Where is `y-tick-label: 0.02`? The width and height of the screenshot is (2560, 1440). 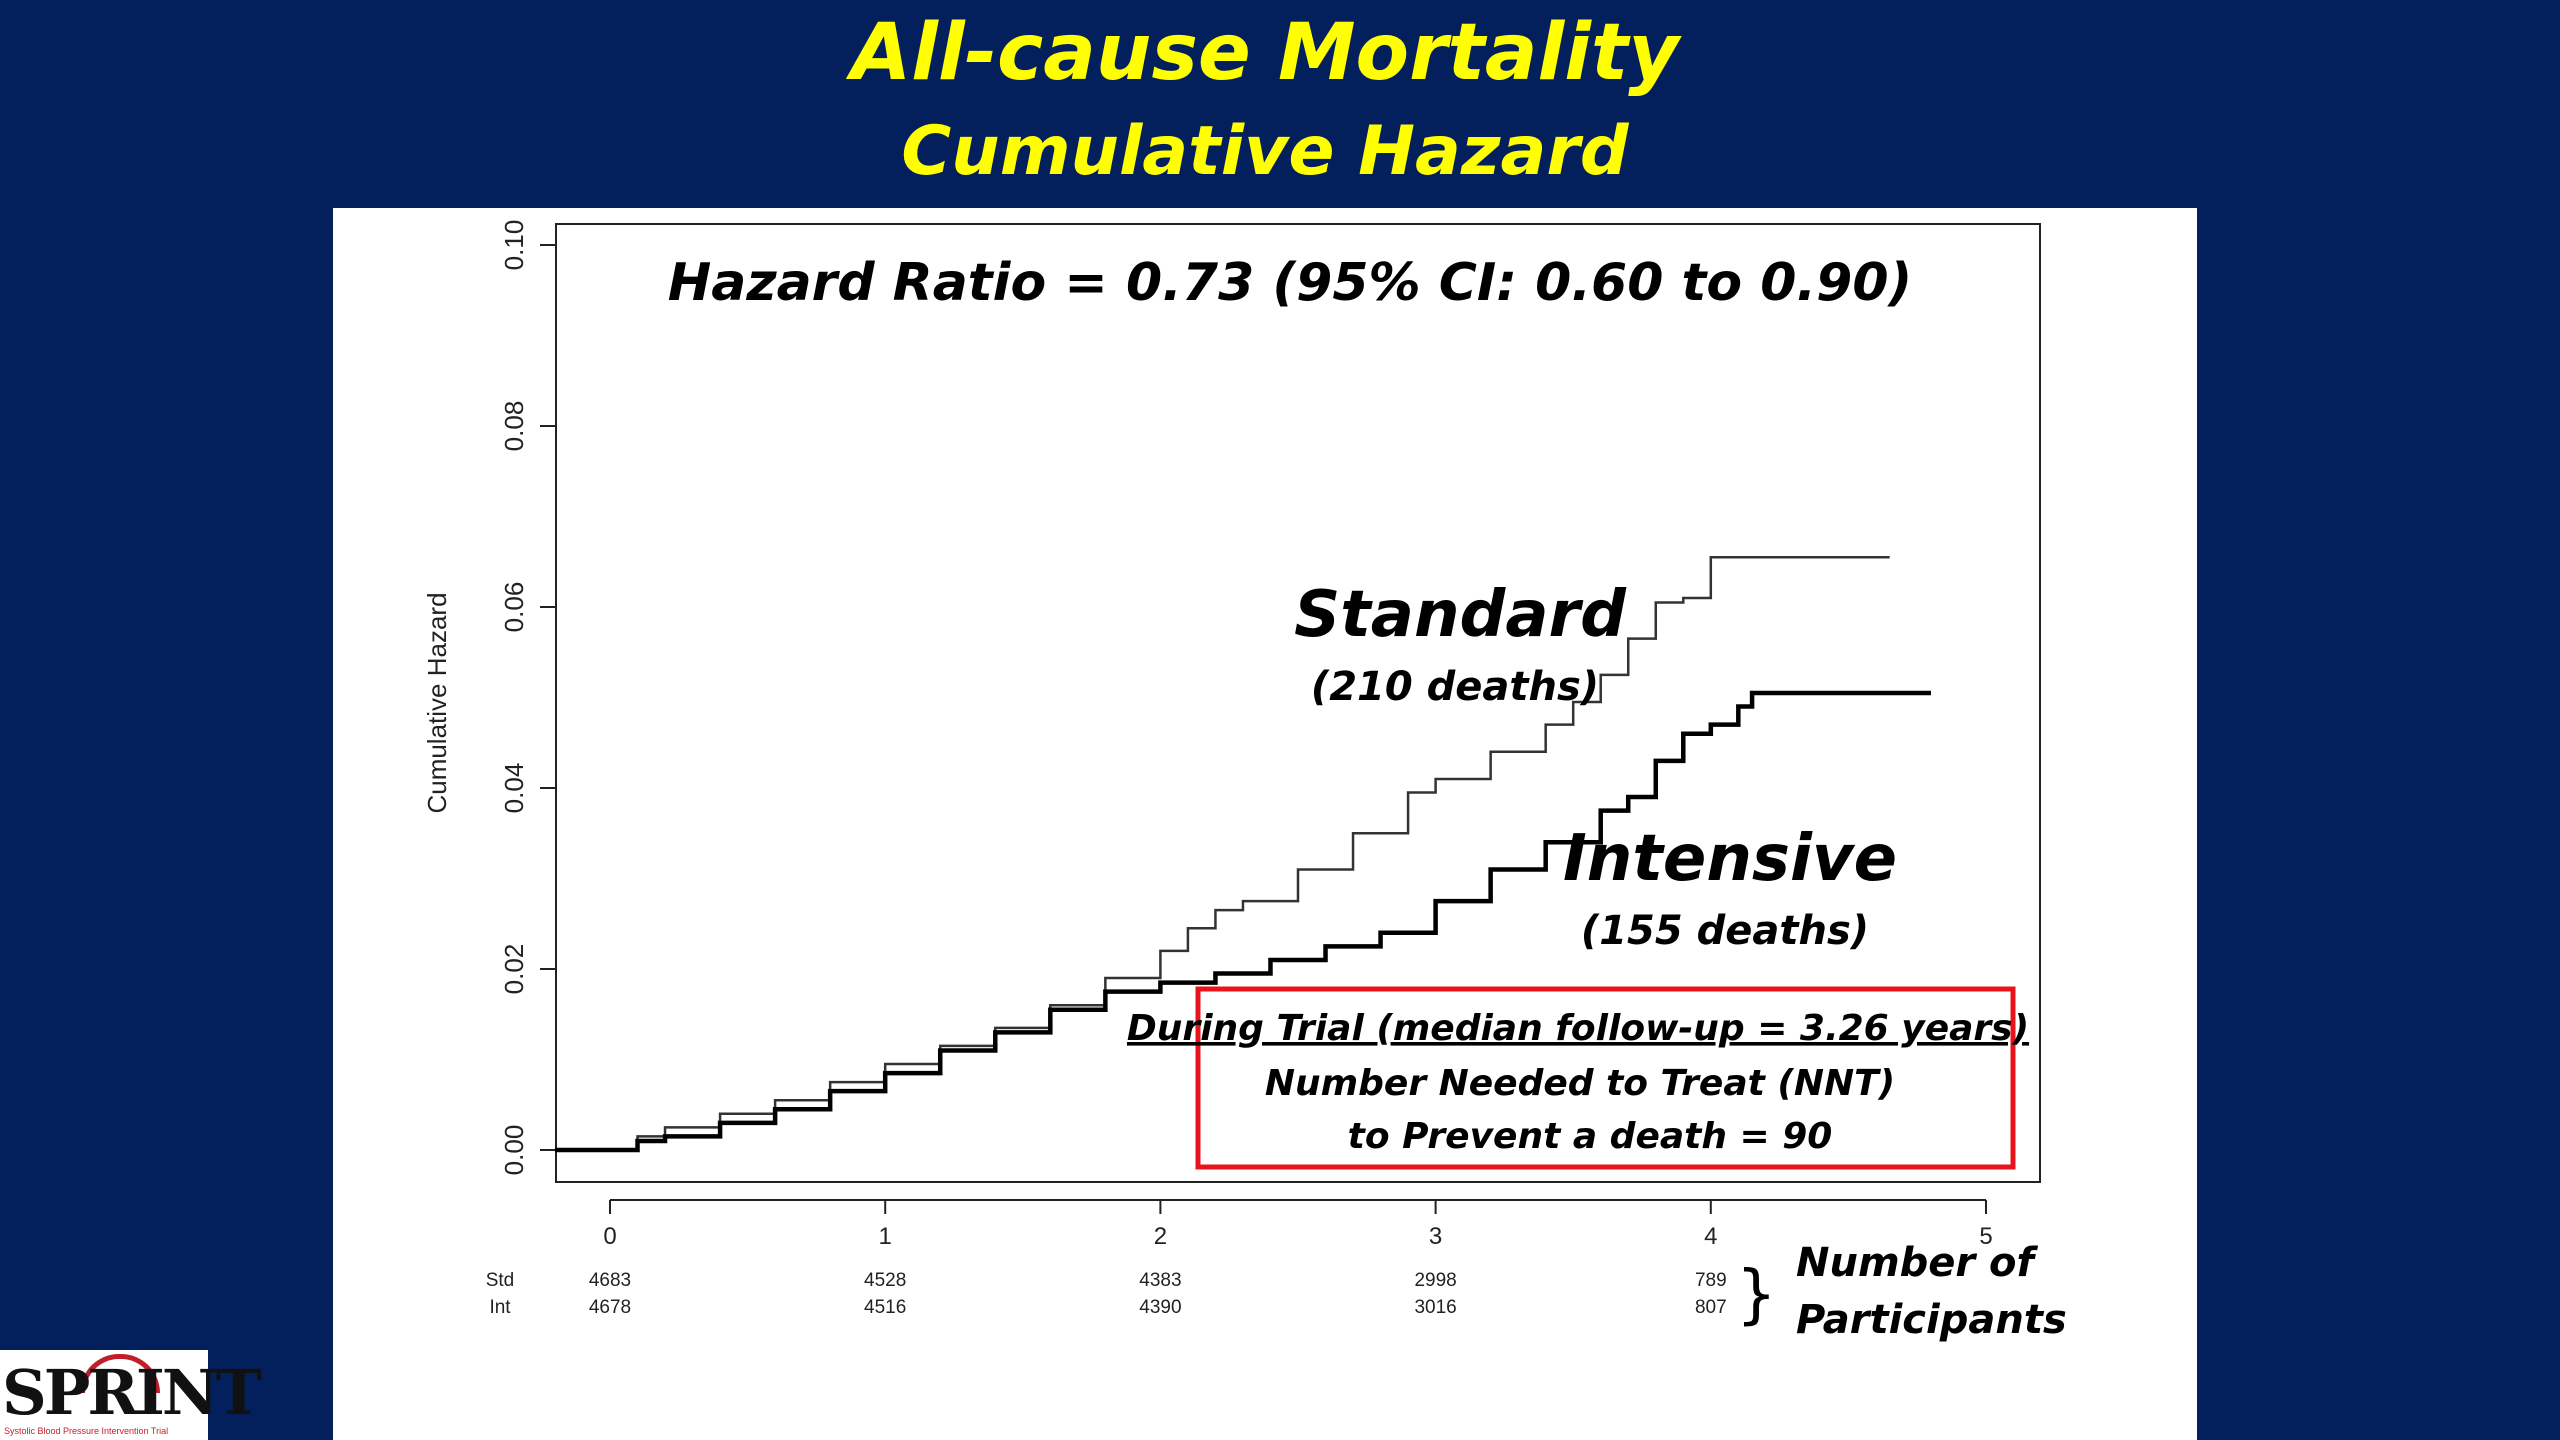 y-tick-label: 0.02 is located at coordinates (514, 969).